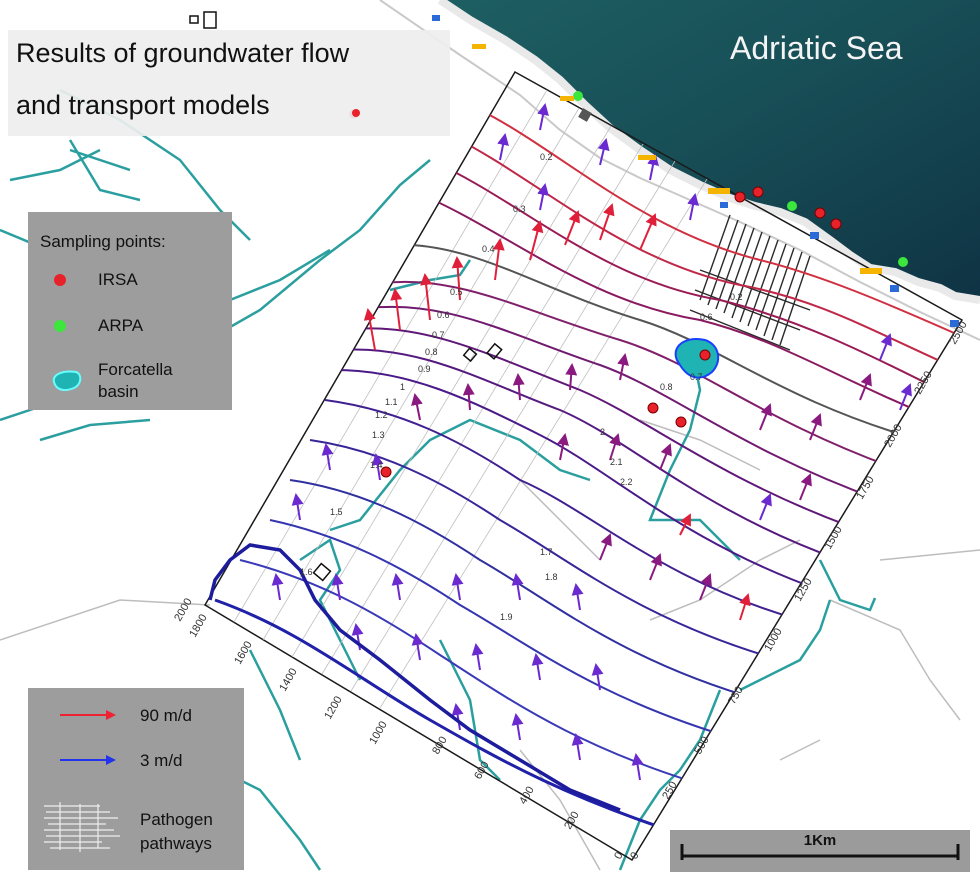  What do you see at coordinates (482, 771) in the screenshot?
I see `axis-tick: 600` at bounding box center [482, 771].